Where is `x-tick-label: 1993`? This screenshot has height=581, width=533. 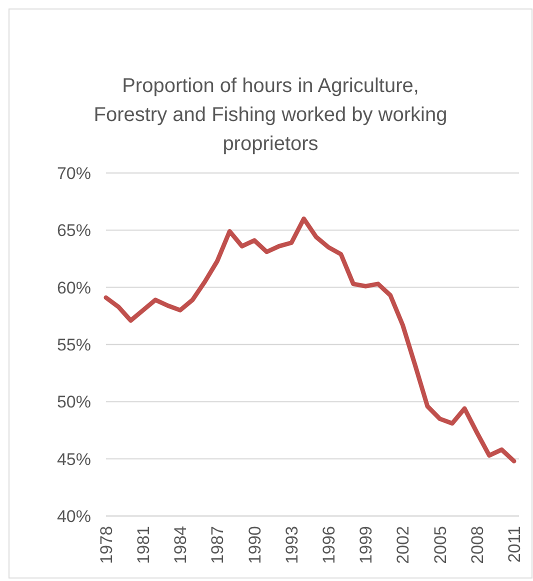 x-tick-label: 1993 is located at coordinates (292, 545).